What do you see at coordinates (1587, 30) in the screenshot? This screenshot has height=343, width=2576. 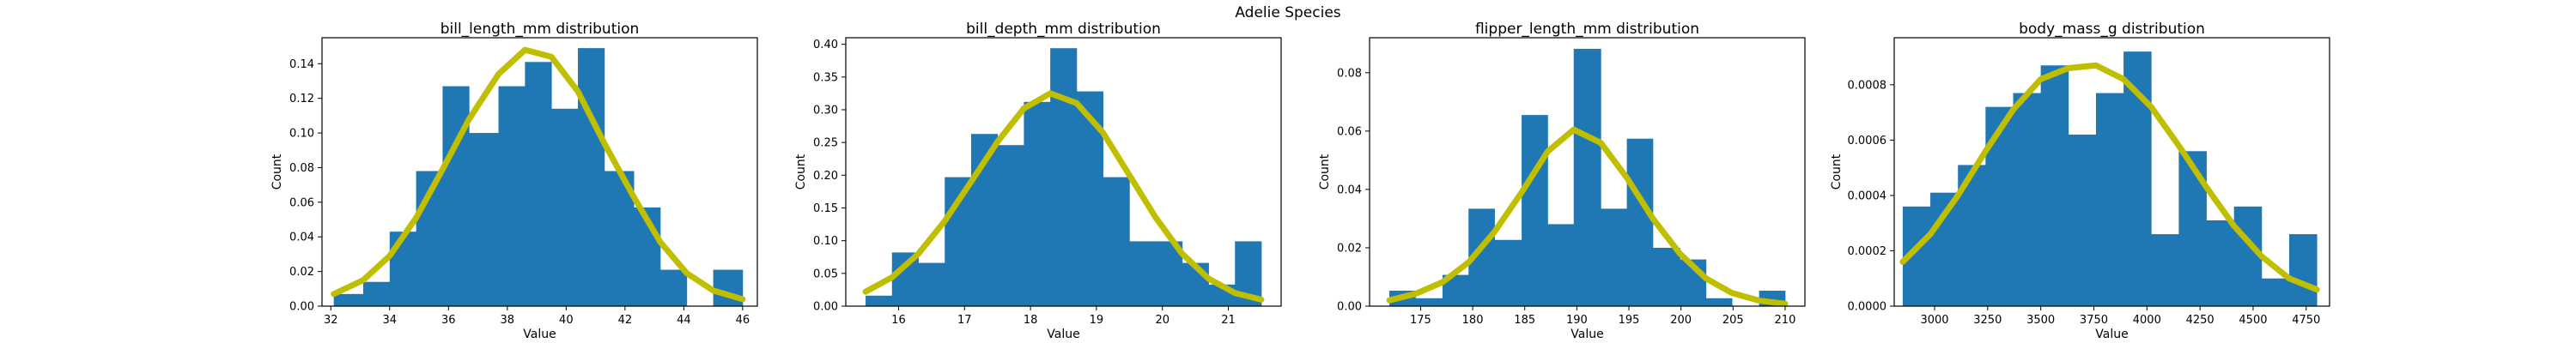 I see `chart-title: flipper_length_mm distribution` at bounding box center [1587, 30].